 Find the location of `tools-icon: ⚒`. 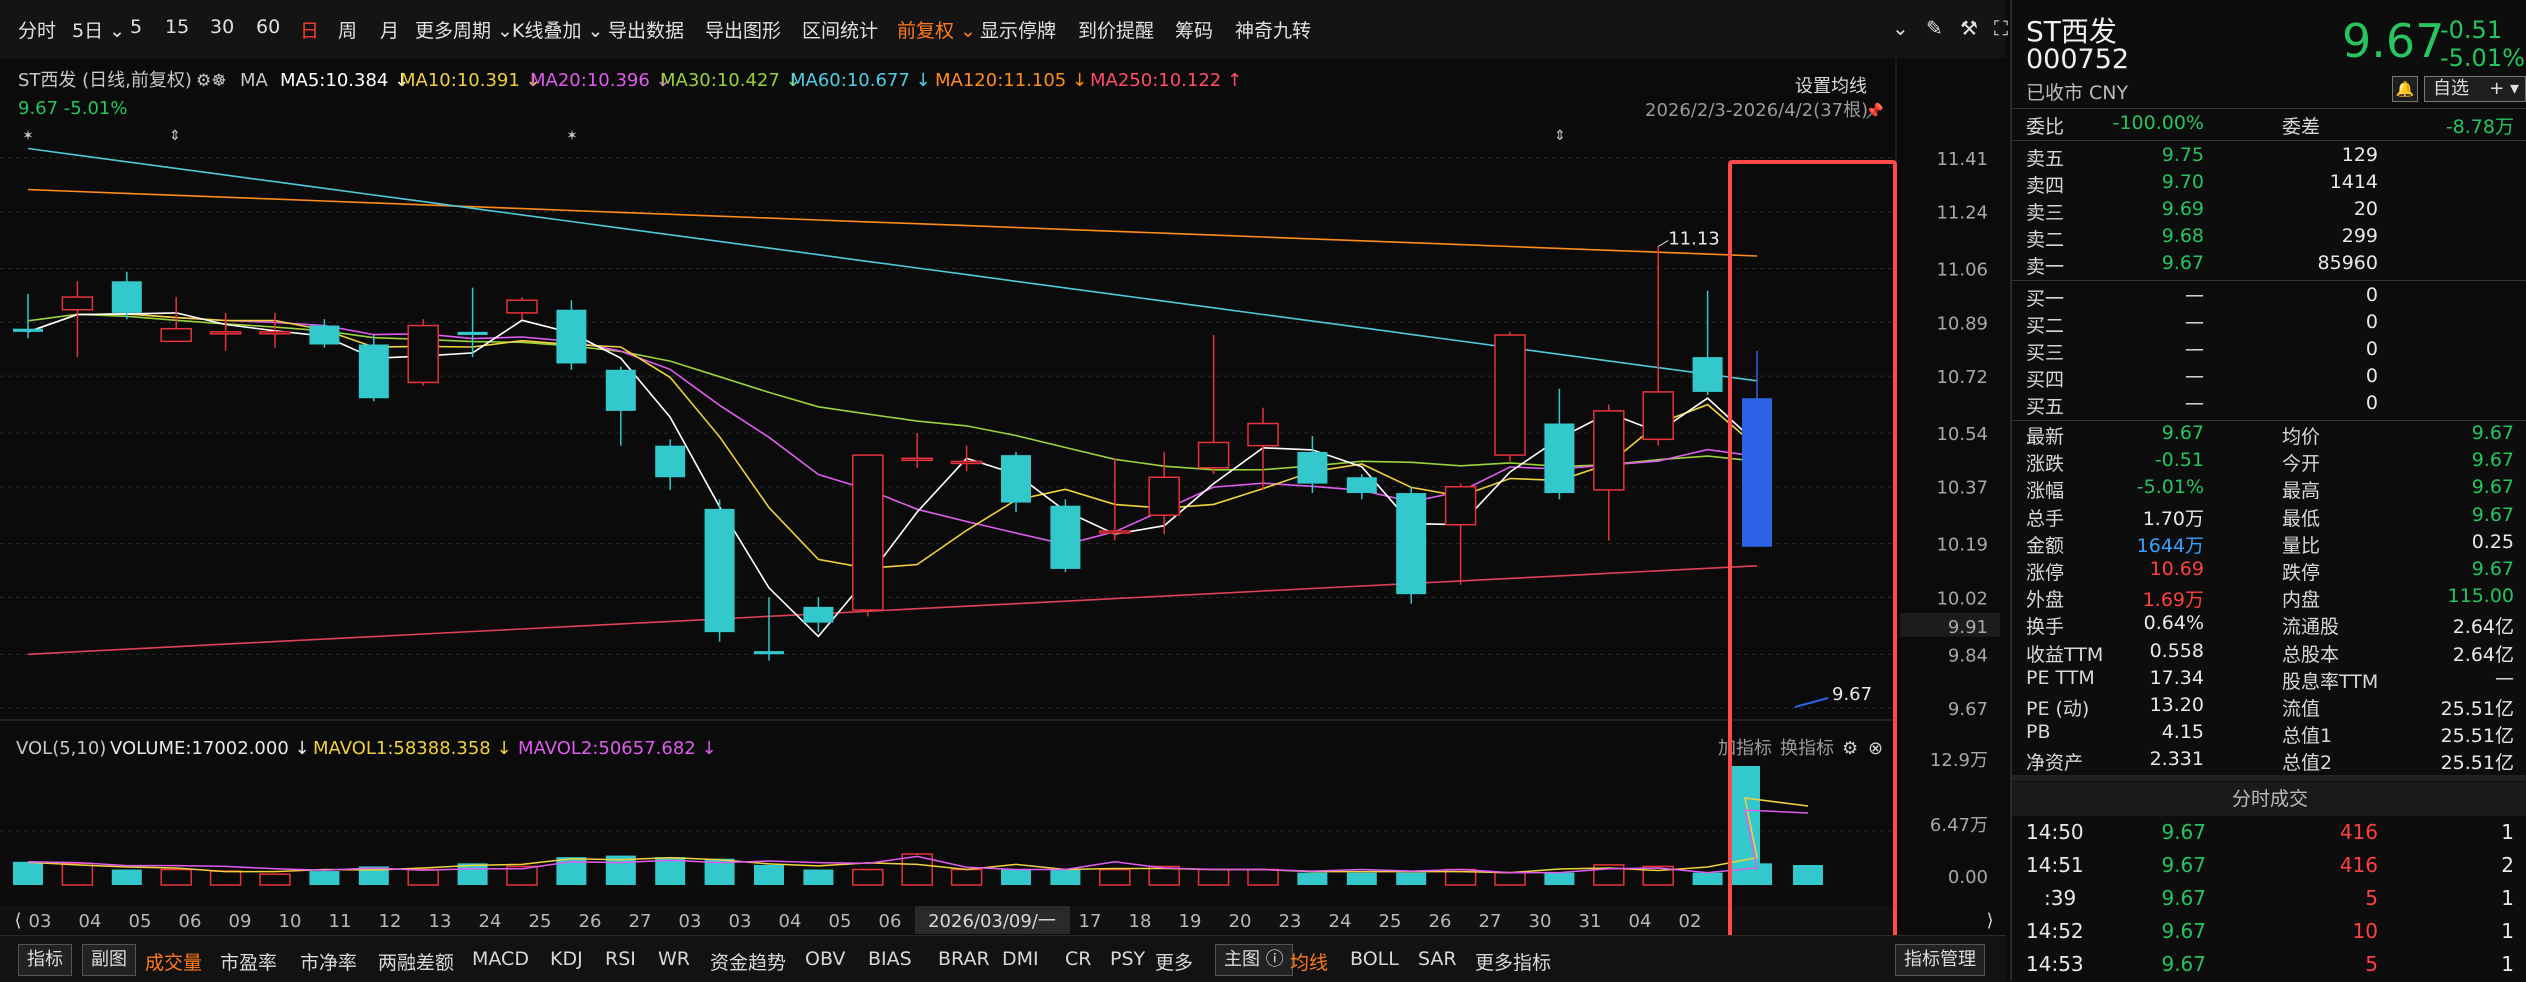

tools-icon: ⚒ is located at coordinates (1969, 28).